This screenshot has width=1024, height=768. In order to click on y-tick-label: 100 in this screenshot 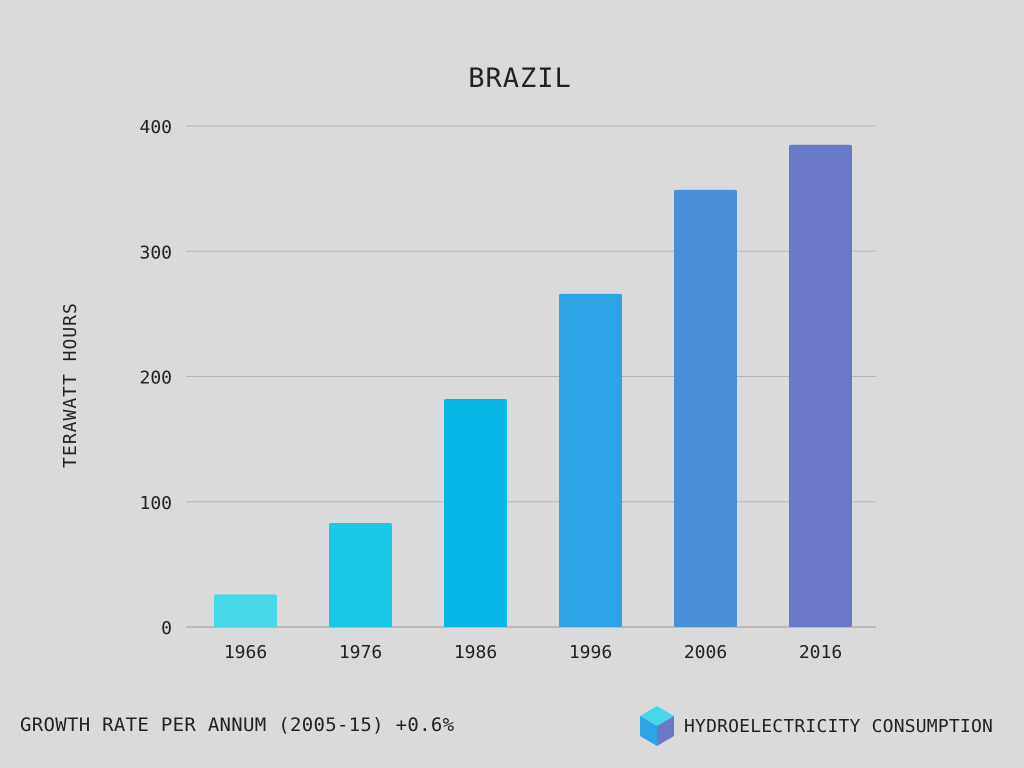, I will do `click(155, 503)`.